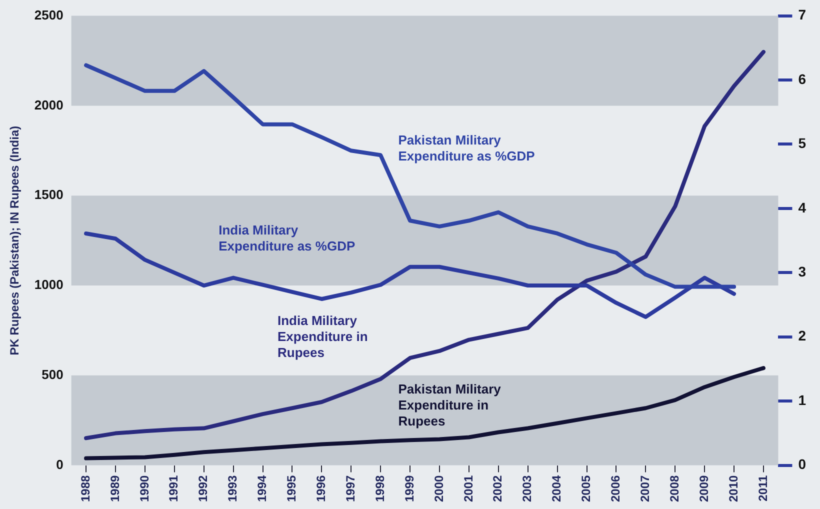 The width and height of the screenshot is (820, 509). Describe the element at coordinates (49, 14) in the screenshot. I see `y-tick-label: 2500` at that location.